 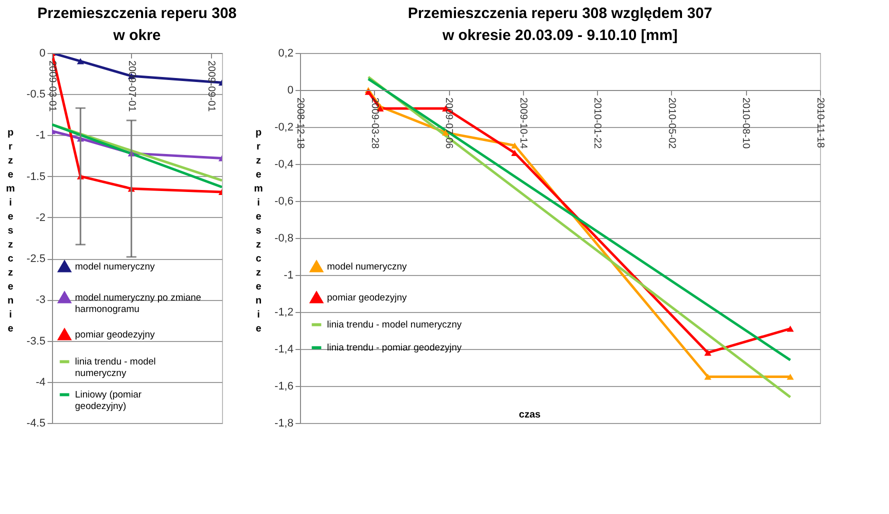 I want to click on y-tick-label: -1,6, so click(x=284, y=386).